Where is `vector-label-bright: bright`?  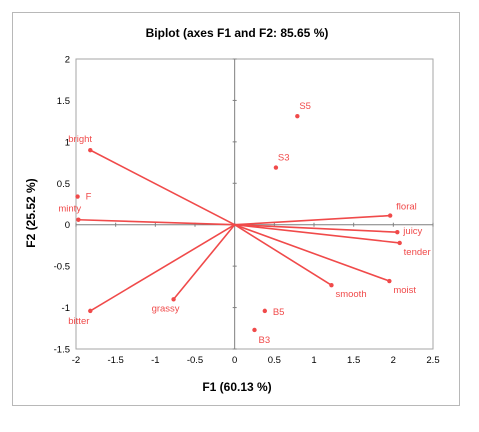
vector-label-bright: bright is located at coordinates (80, 139).